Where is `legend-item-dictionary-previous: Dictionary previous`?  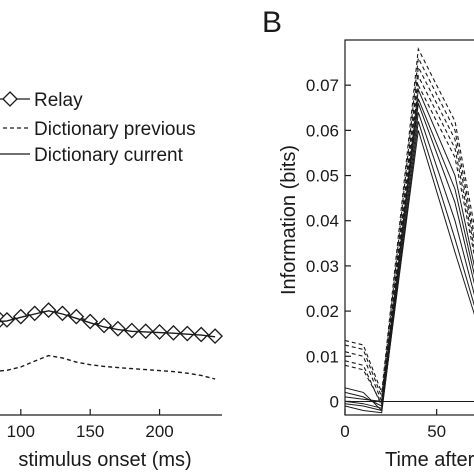 legend-item-dictionary-previous: Dictionary previous is located at coordinates (98, 129).